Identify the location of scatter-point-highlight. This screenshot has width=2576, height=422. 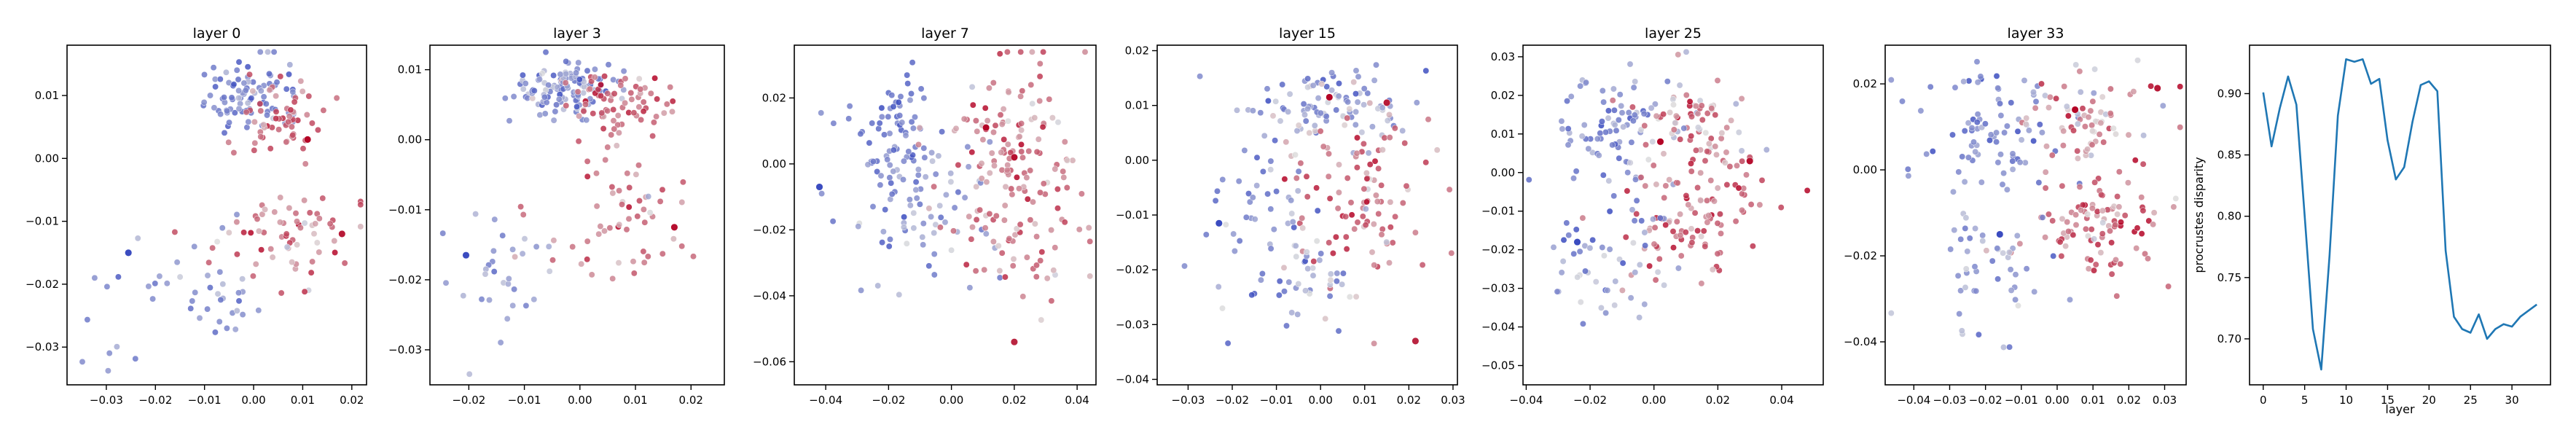
(986, 128).